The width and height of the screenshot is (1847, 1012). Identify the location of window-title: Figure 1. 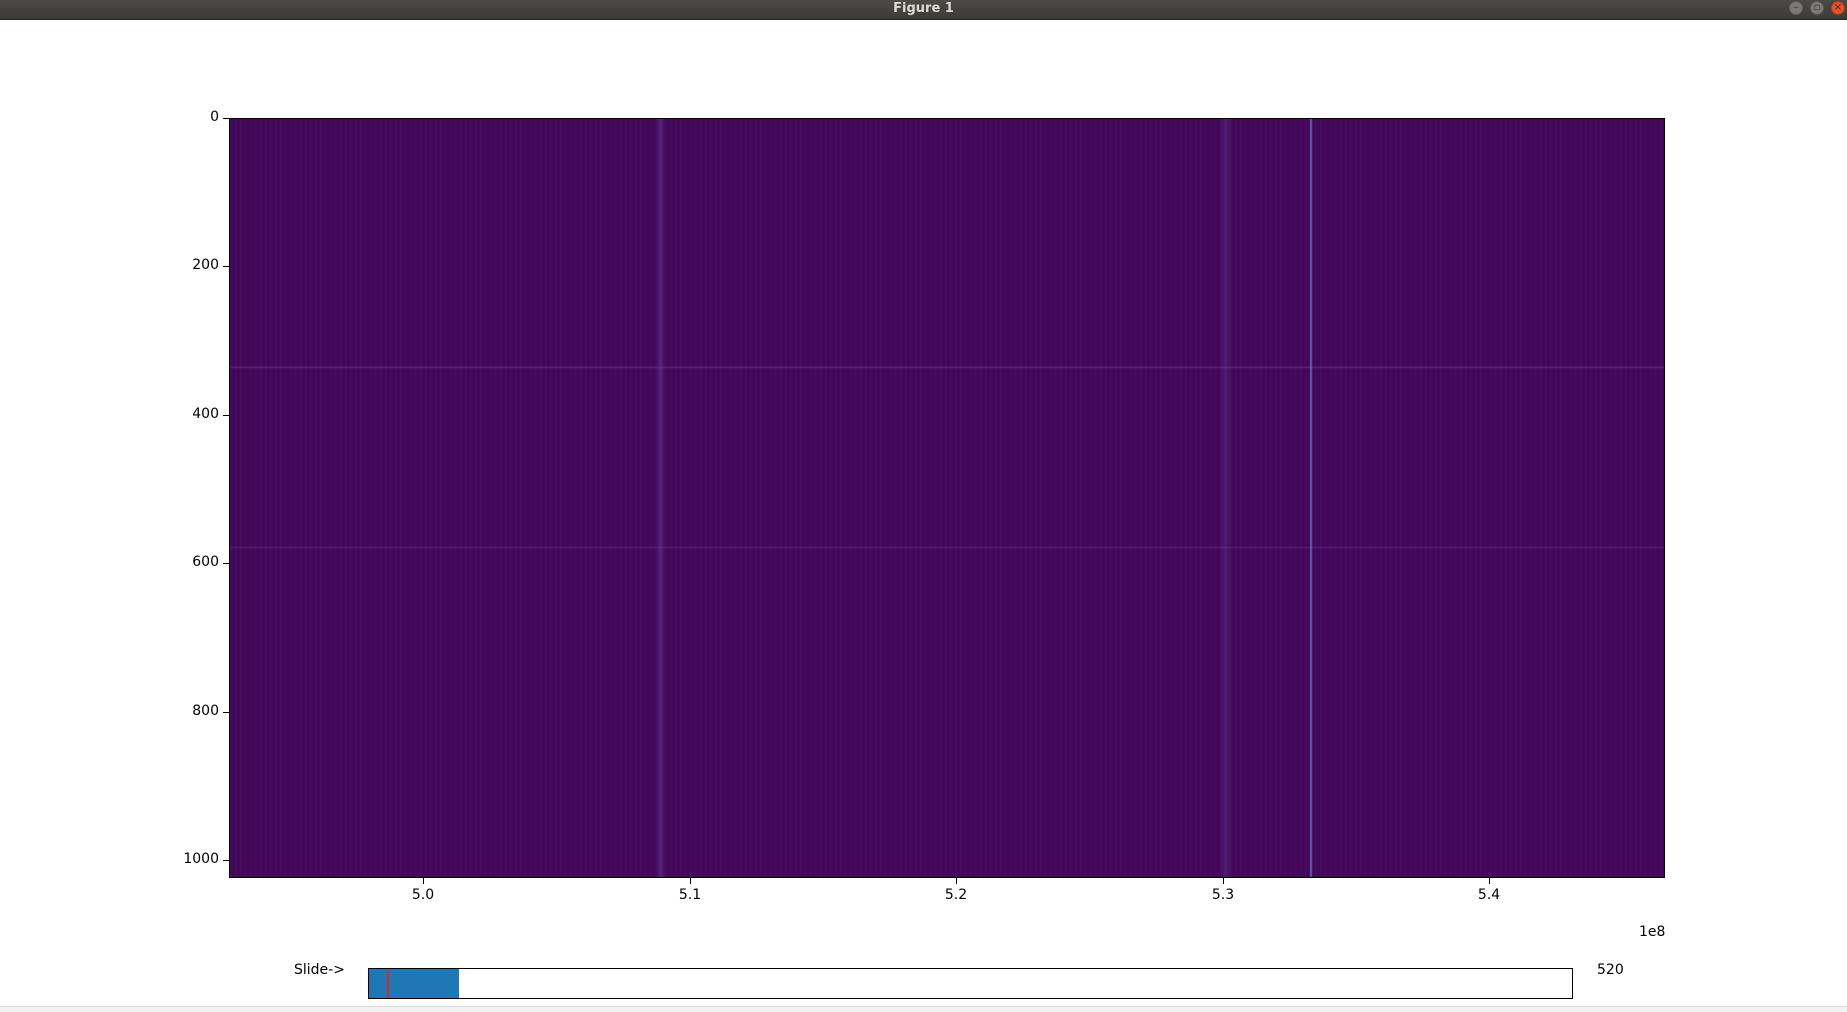
(923, 8).